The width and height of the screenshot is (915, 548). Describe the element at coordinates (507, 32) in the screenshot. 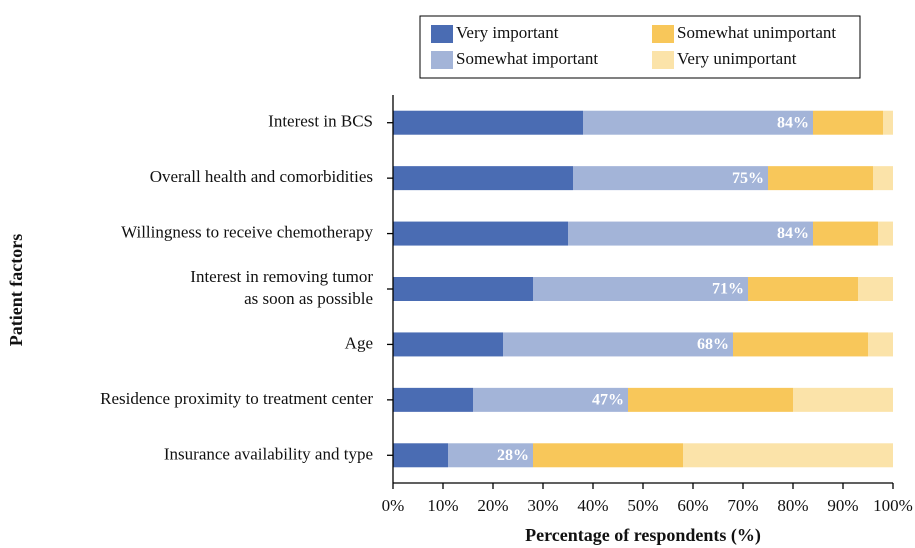

I see `legend-label: Very important` at that location.